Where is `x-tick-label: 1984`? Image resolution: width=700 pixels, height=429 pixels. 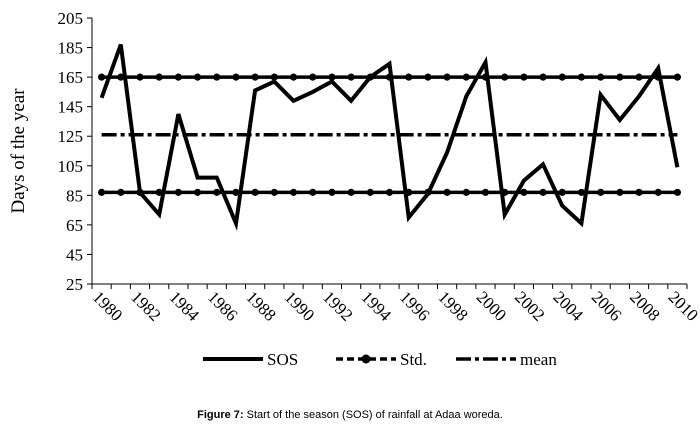 x-tick-label: 1984 is located at coordinates (185, 306).